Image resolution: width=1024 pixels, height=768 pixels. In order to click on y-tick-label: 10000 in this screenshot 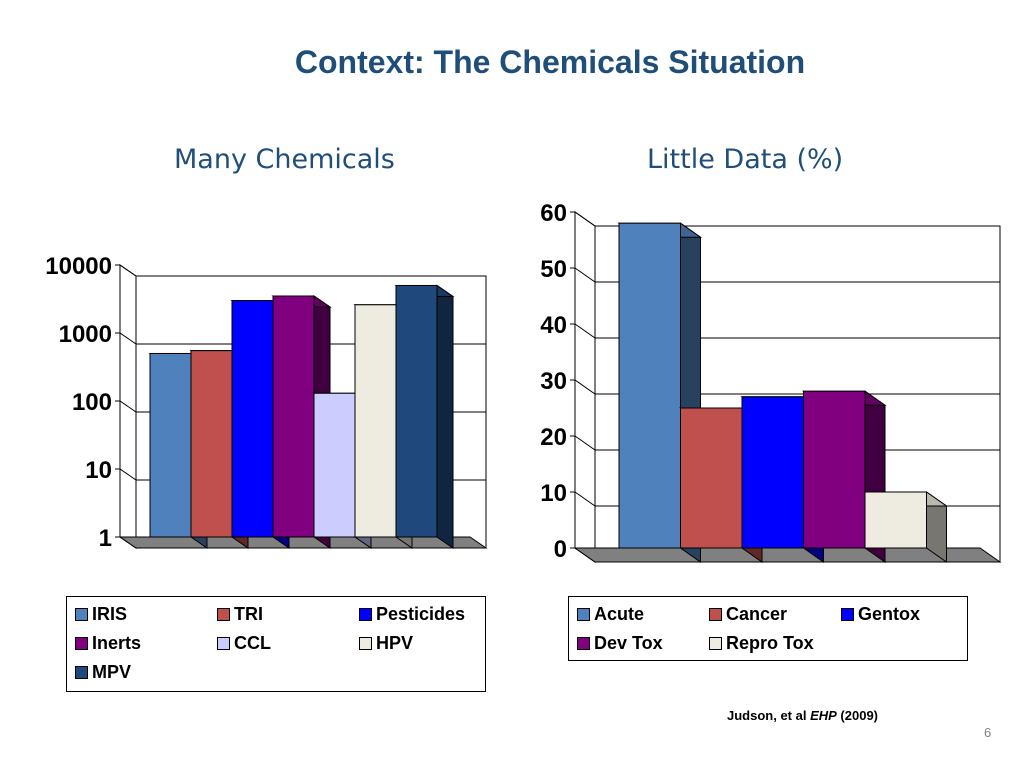, I will do `click(78, 266)`.